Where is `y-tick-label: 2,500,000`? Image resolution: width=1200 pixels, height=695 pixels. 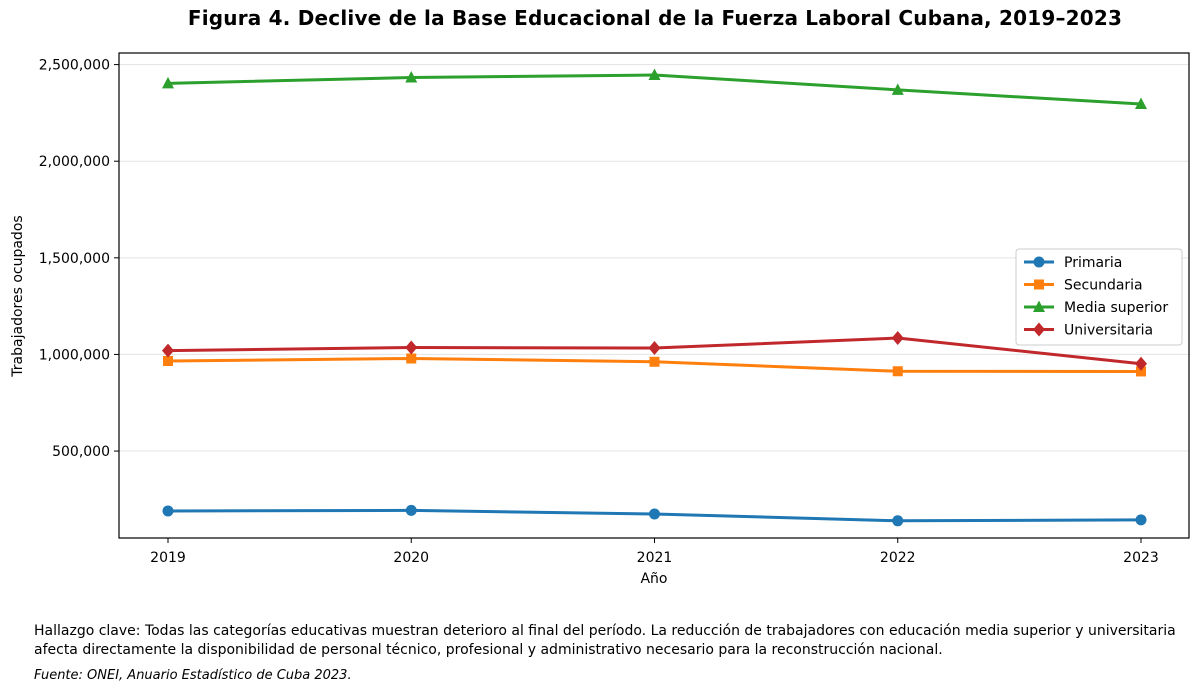
y-tick-label: 2,500,000 is located at coordinates (74, 66).